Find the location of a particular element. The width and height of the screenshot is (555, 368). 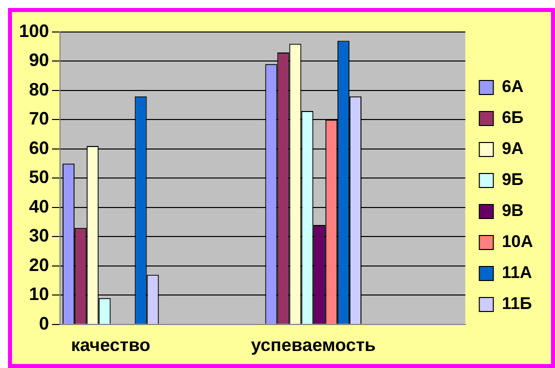

y-tick-label: 80 is located at coordinates (39, 89).